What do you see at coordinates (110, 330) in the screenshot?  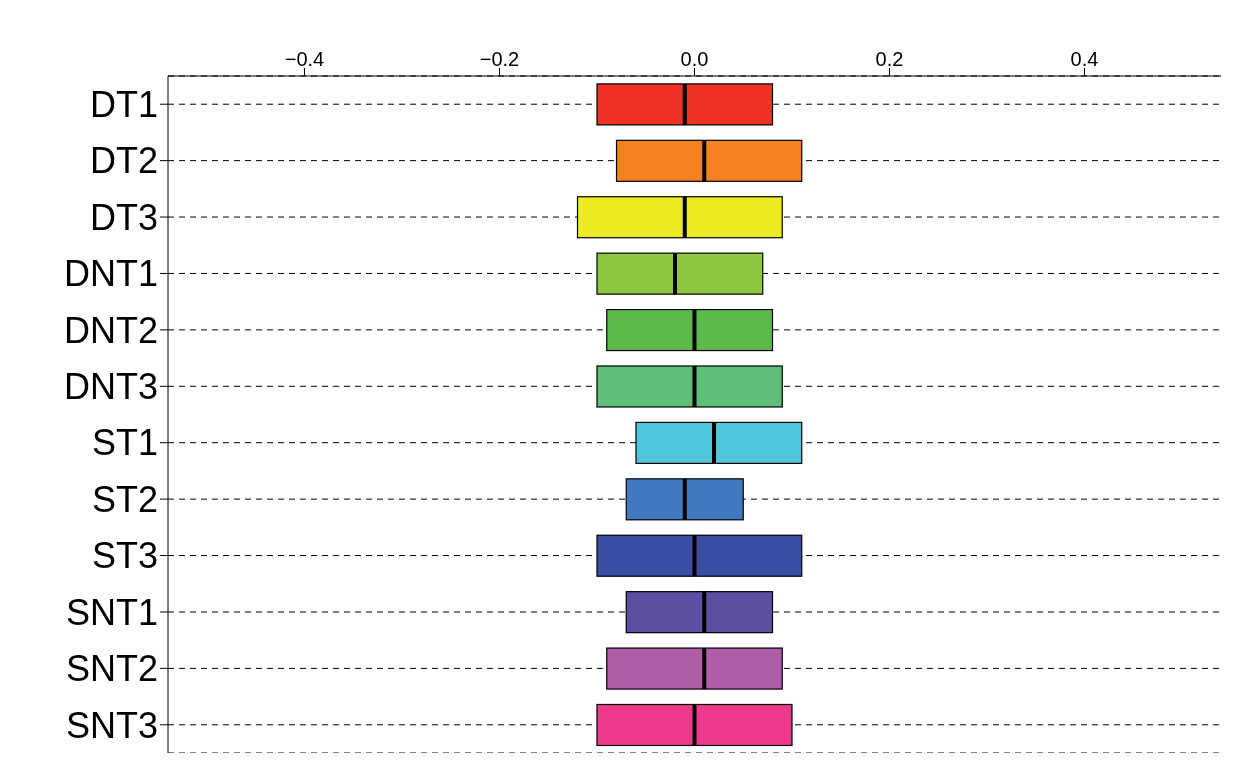 I see `y-tick-label: DNT2` at bounding box center [110, 330].